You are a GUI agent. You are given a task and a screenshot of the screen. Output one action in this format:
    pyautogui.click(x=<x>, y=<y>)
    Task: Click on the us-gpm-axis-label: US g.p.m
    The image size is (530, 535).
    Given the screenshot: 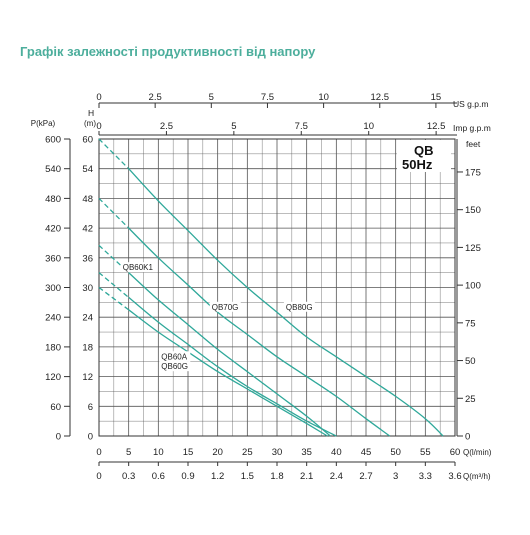 What is the action you would take?
    pyautogui.click(x=470, y=104)
    